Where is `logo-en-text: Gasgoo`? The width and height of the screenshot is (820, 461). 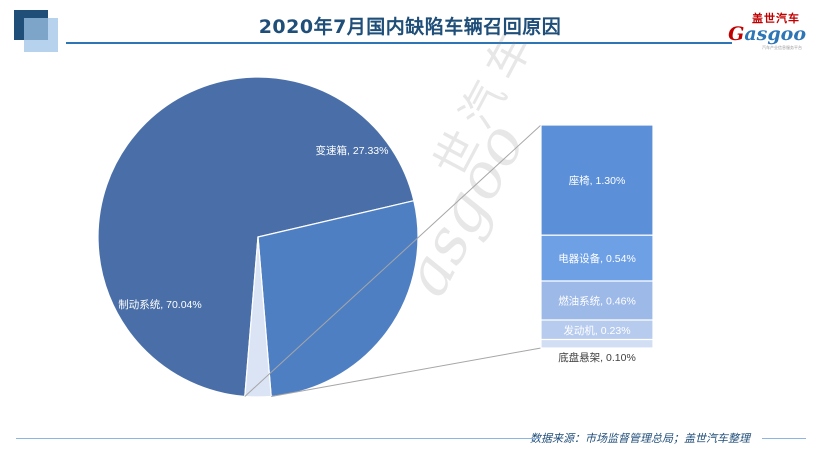 logo-en-text: Gasgoo is located at coordinates (767, 34).